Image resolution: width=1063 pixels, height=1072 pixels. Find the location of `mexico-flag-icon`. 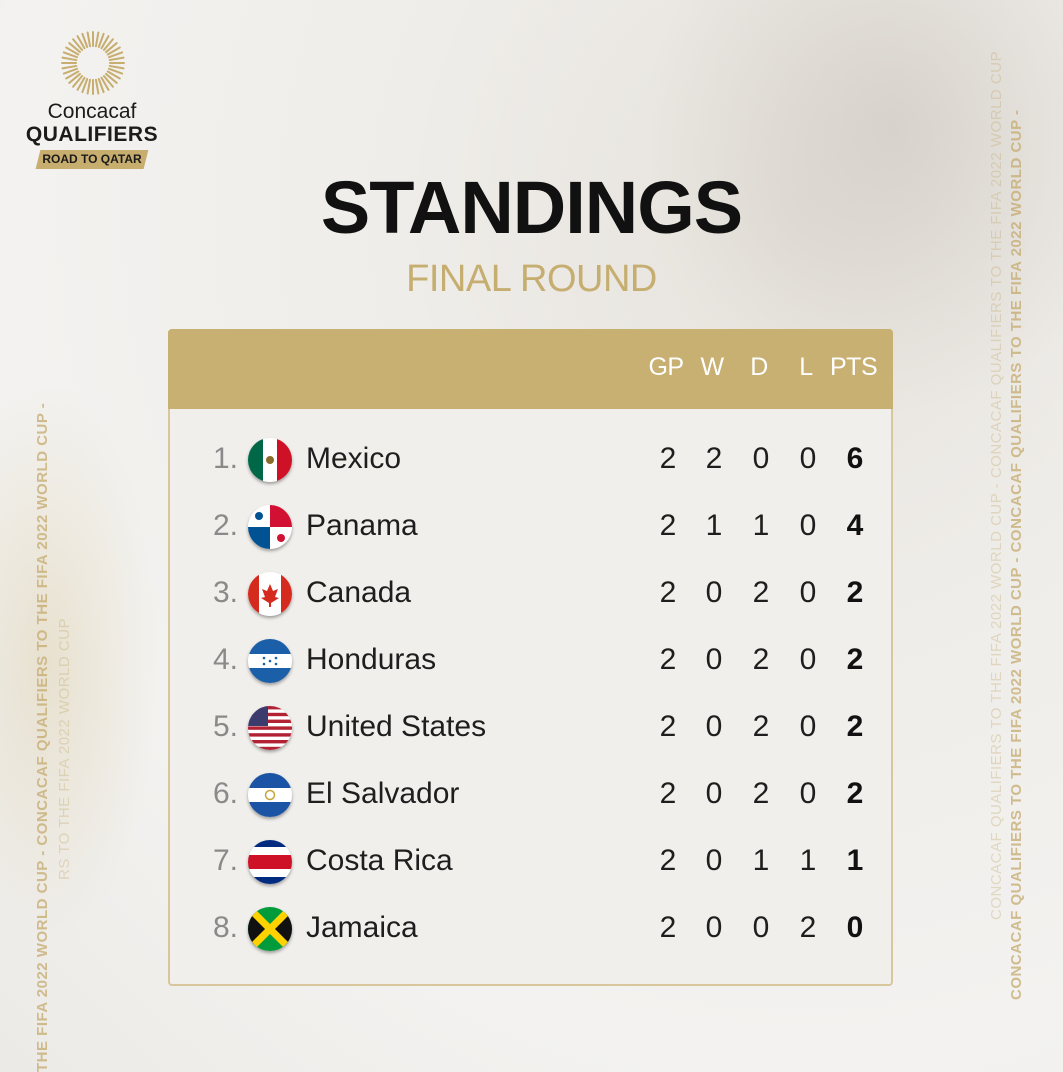

mexico-flag-icon is located at coordinates (270, 460).